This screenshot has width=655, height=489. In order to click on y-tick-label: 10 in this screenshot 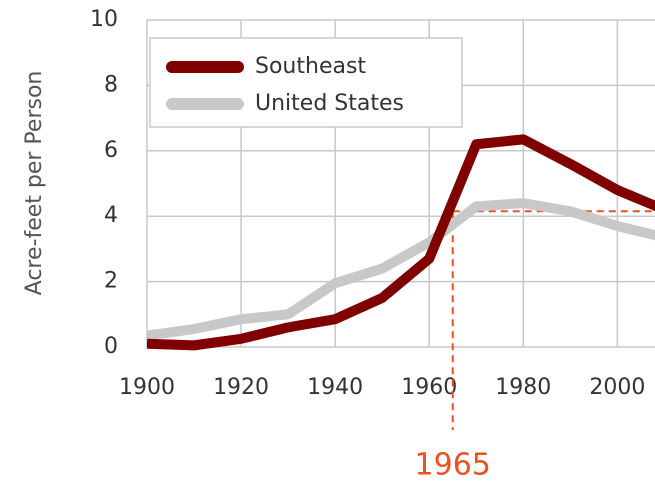, I will do `click(104, 19)`.